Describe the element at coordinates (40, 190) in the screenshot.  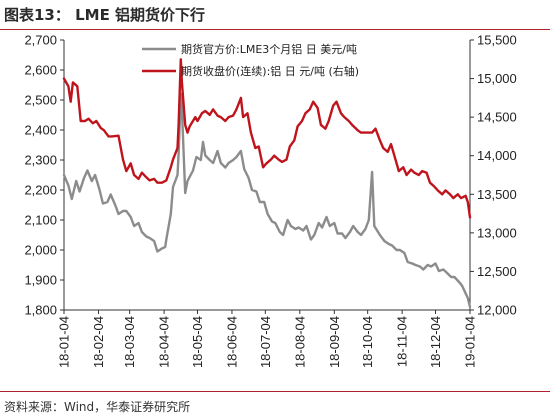
I see `y-left-tick-label: 2,200` at that location.